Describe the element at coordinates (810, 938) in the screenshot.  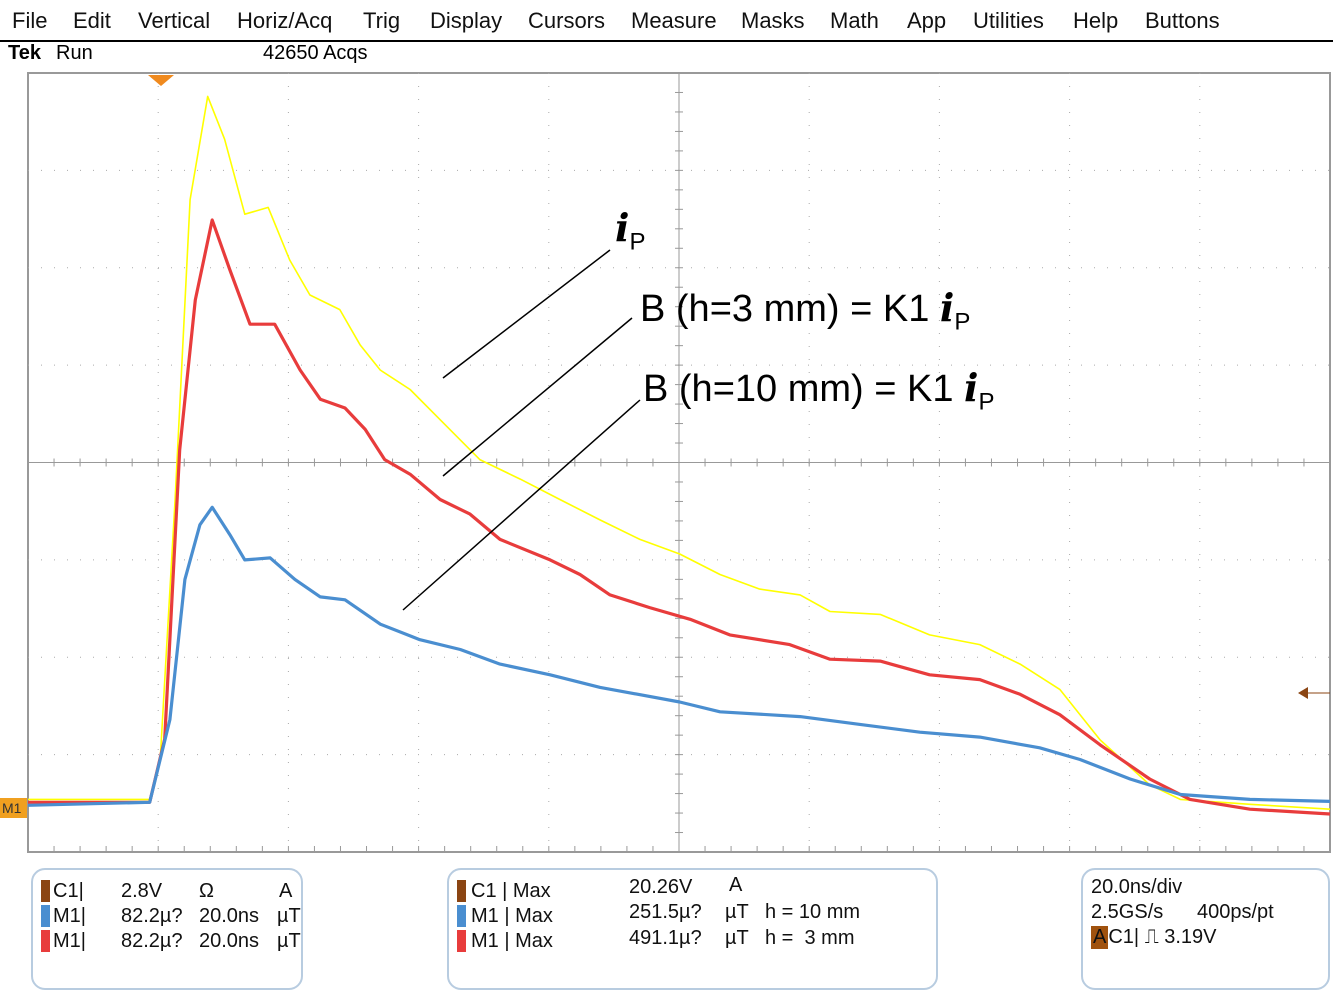
I see `meas-note: h = 3 mm` at that location.